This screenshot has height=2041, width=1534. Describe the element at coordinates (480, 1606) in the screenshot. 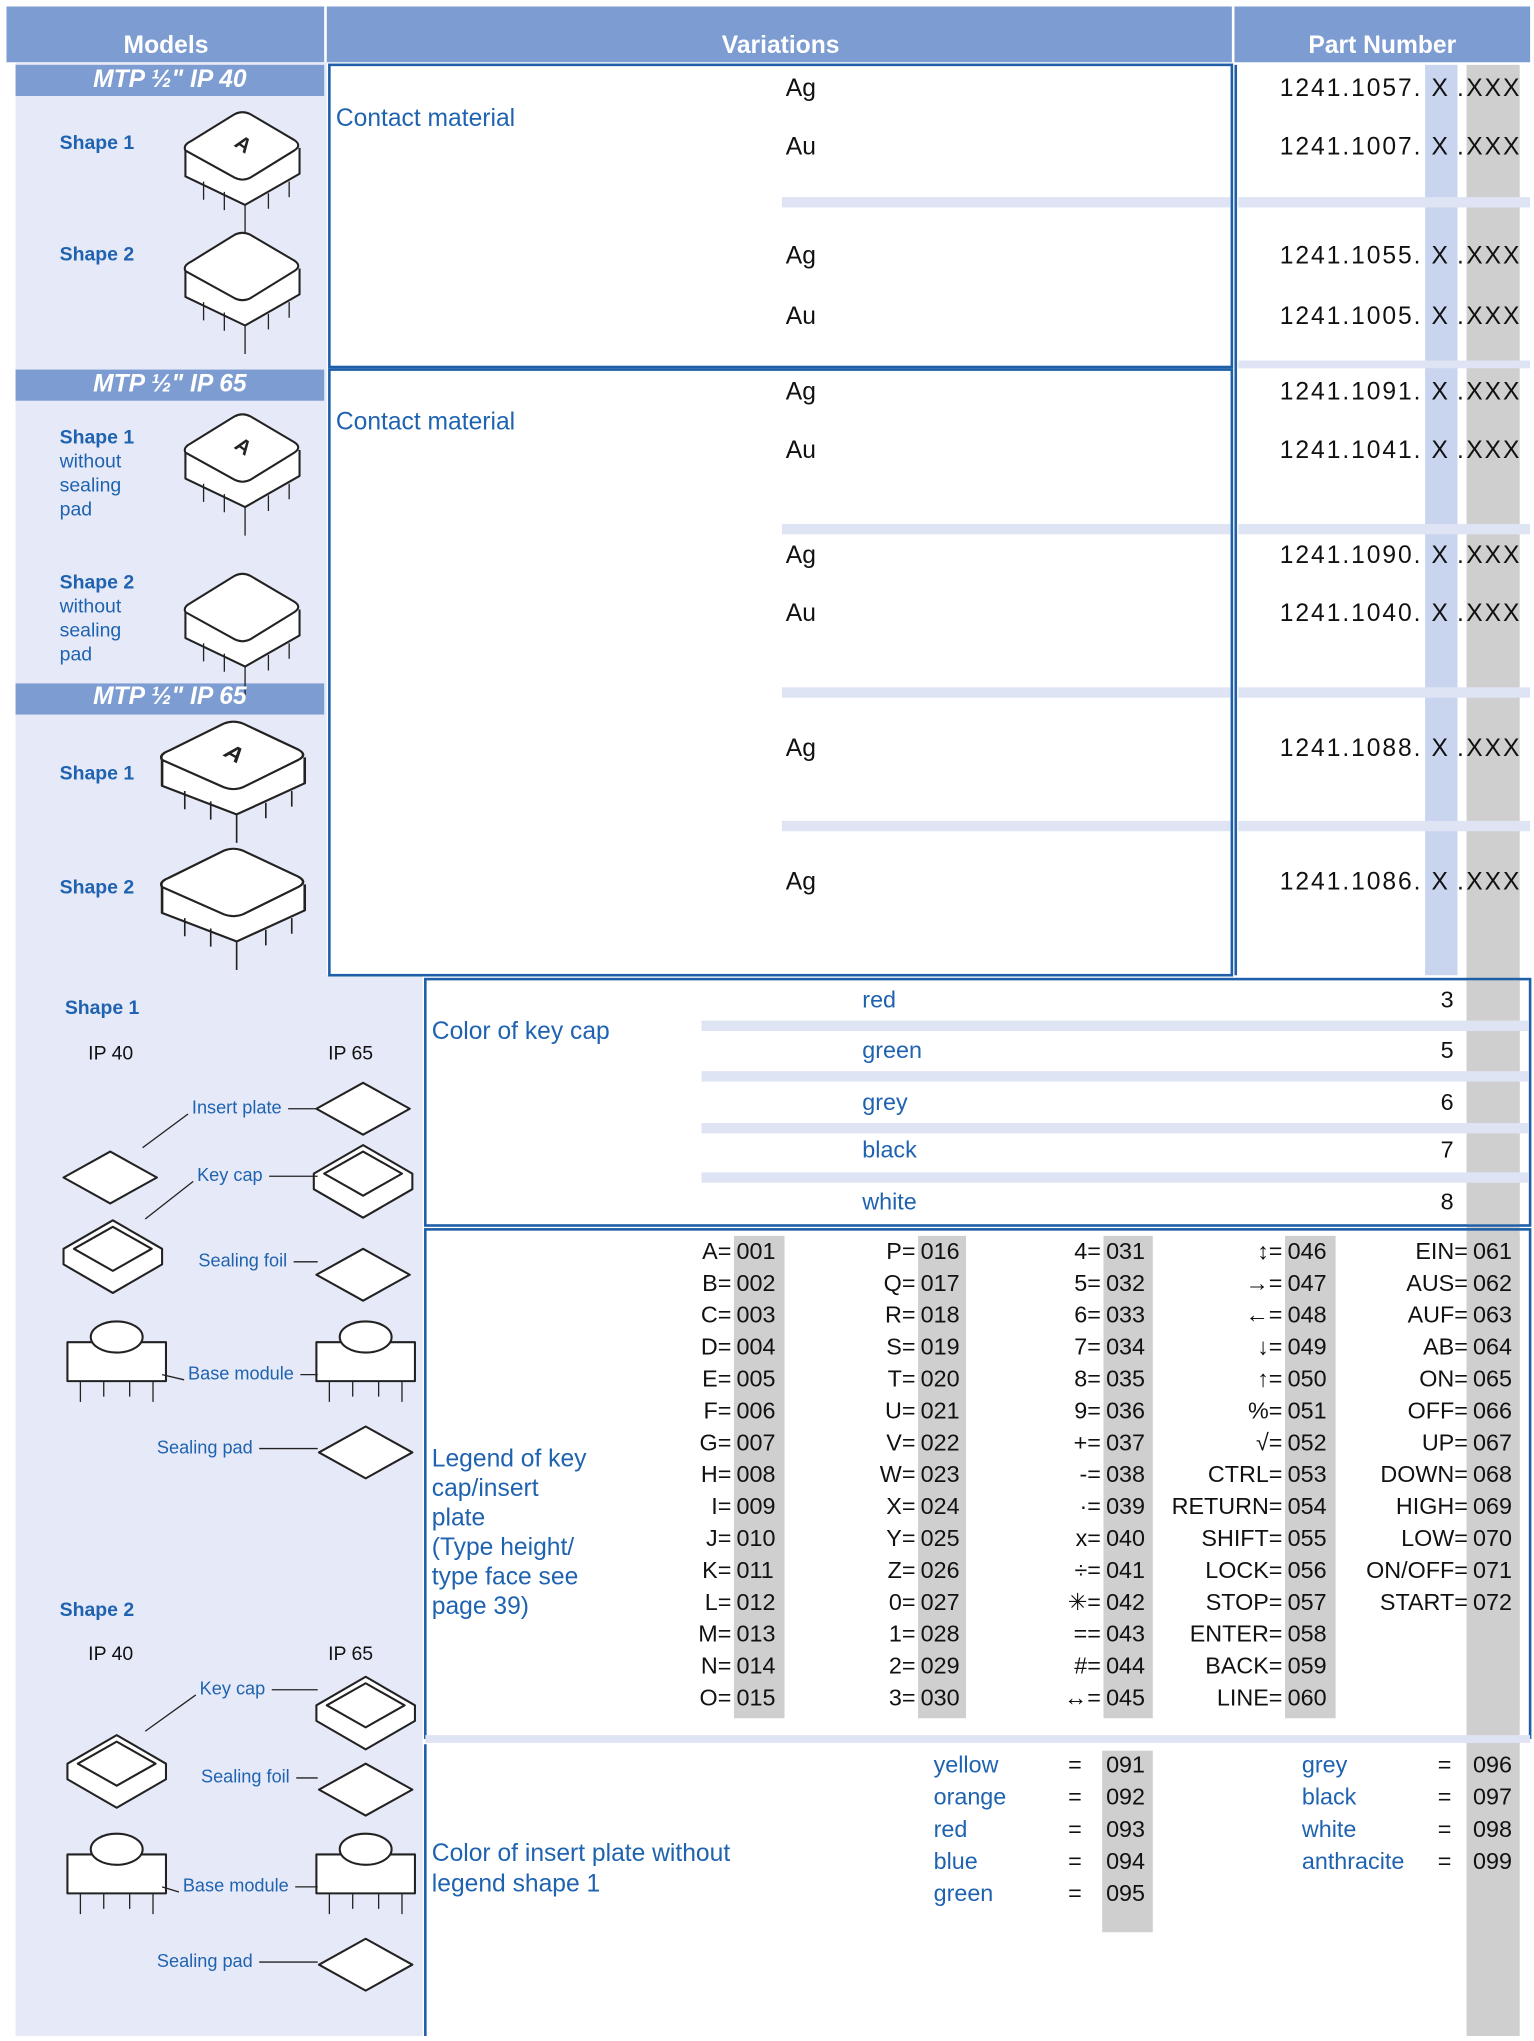

I see `legend-label: page 39)` at that location.